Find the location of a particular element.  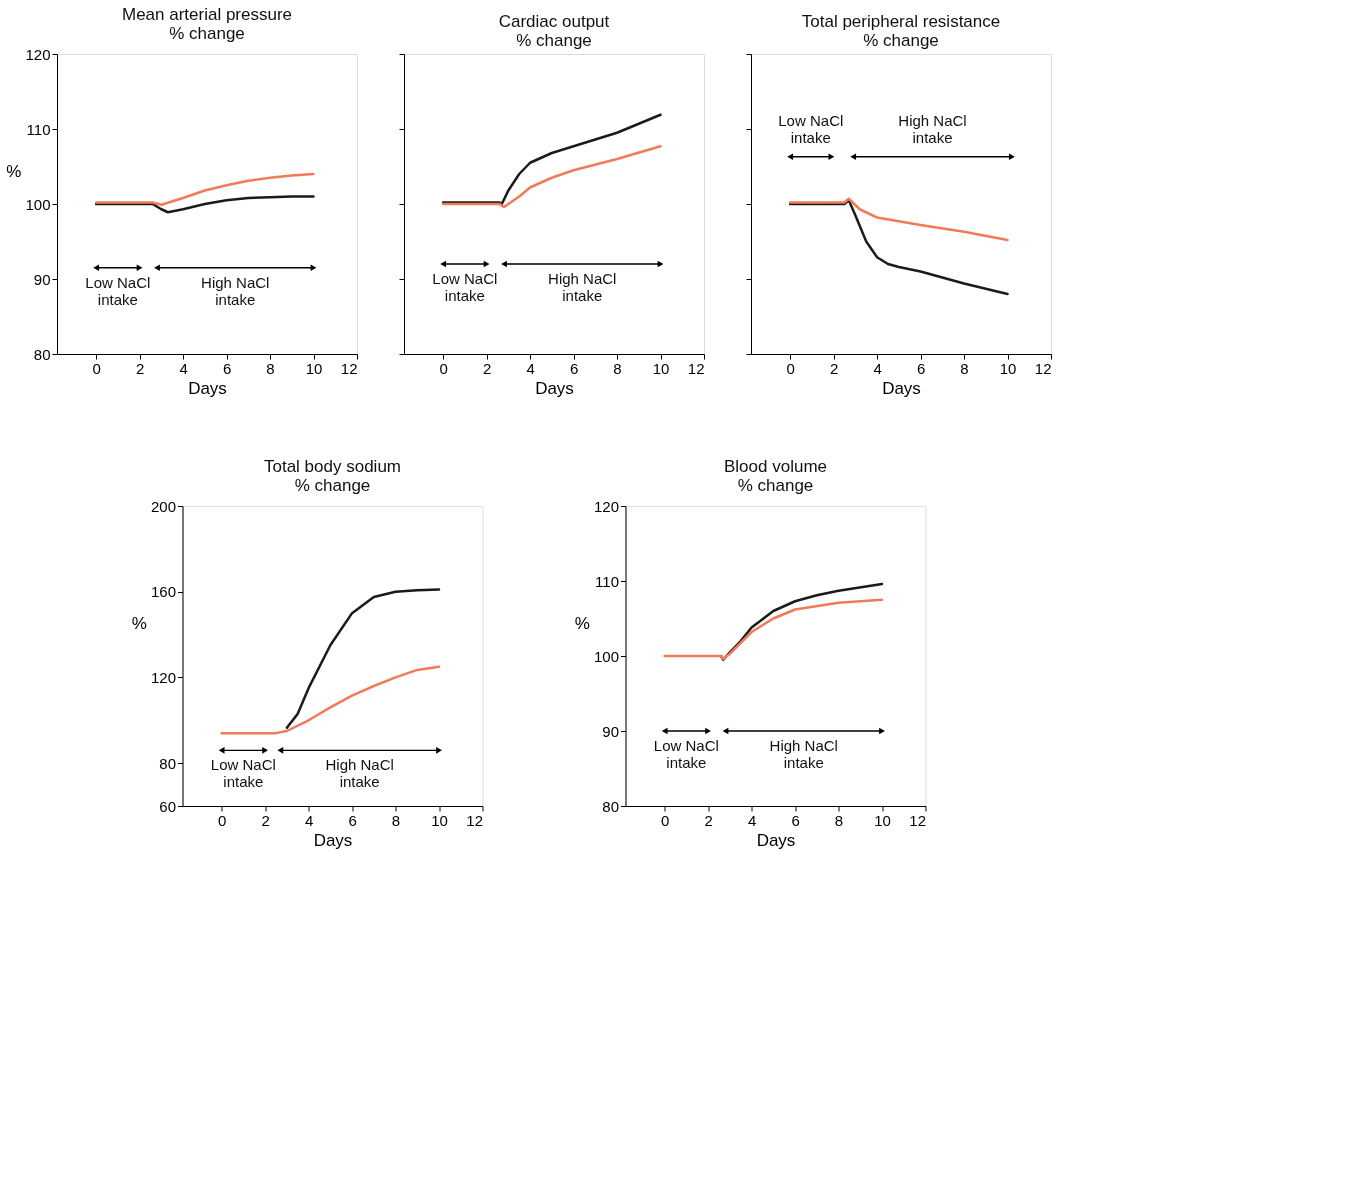

chart-title: Total peripheral resistance % change is located at coordinates (901, 30).